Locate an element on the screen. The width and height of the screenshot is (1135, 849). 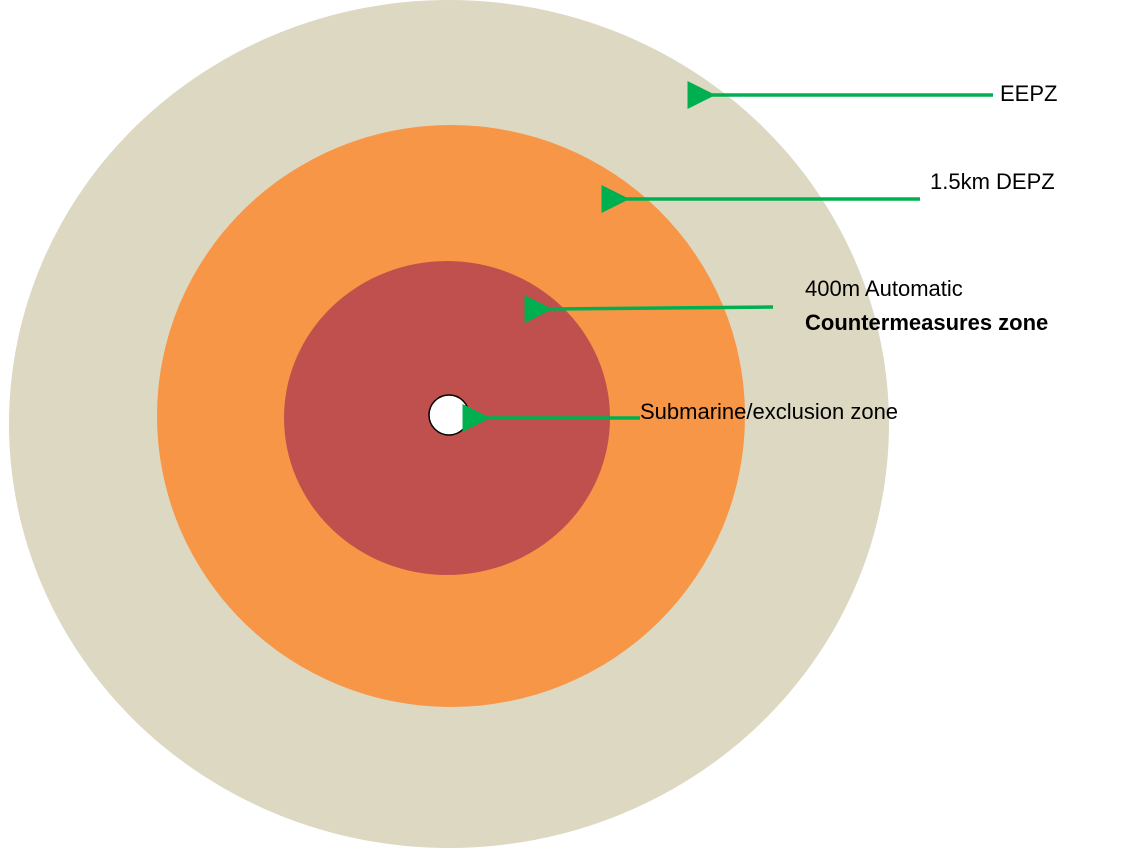
zone-label: 1.5km DEPZ is located at coordinates (992, 181).